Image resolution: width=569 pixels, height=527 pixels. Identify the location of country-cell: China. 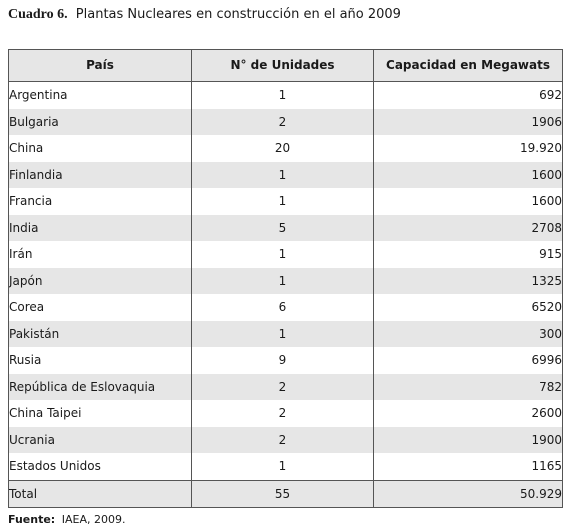
(100, 148).